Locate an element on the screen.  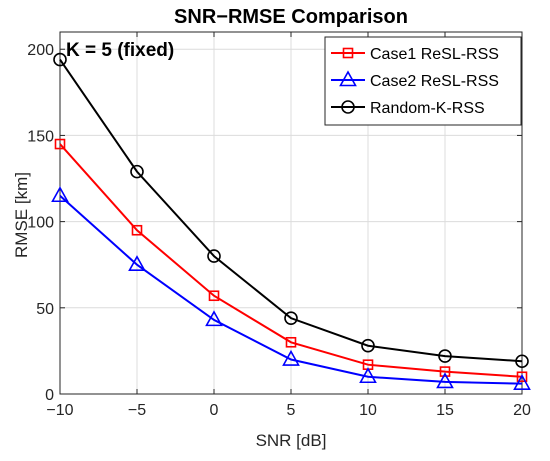
x-tick-label: 0 is located at coordinates (214, 410).